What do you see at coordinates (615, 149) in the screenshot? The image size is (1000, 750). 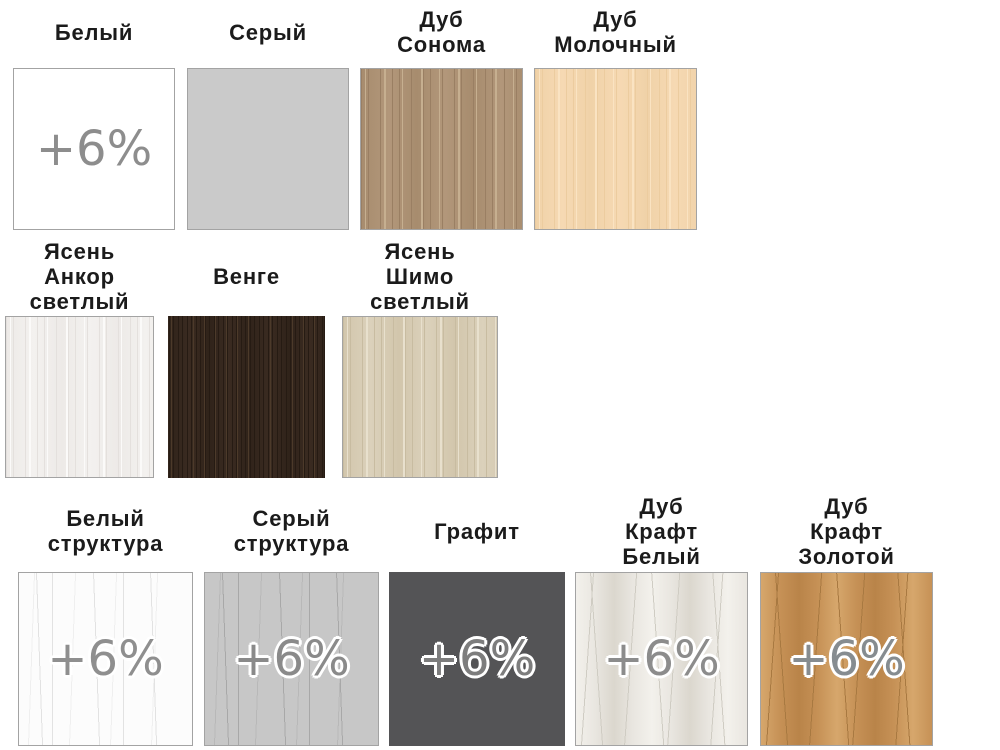 I see `swatch-oak-milky` at bounding box center [615, 149].